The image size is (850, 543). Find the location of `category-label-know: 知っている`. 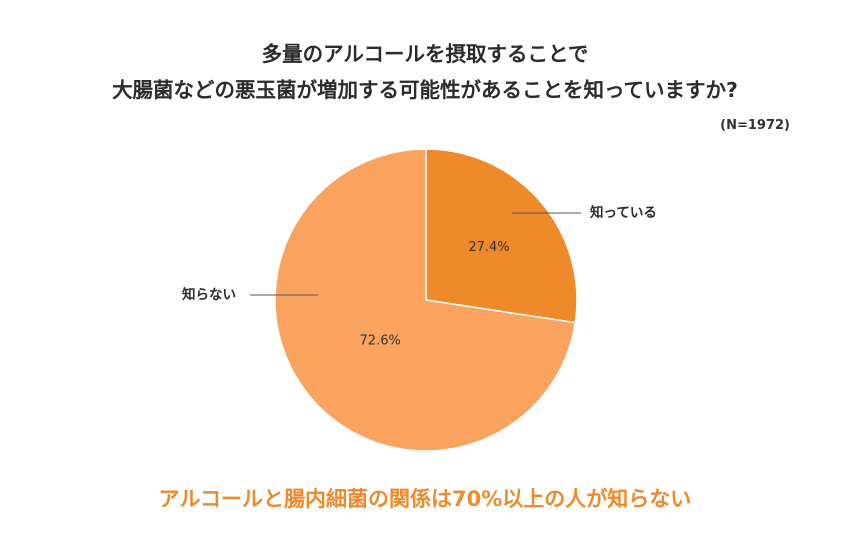

category-label-know: 知っている is located at coordinates (623, 212).